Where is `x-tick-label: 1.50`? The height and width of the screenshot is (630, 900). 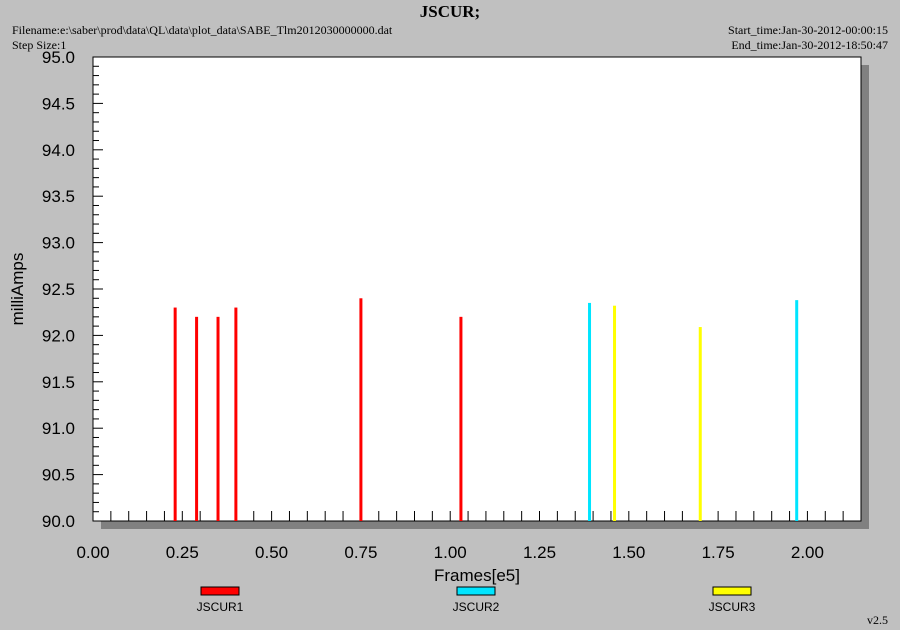 x-tick-label: 1.50 is located at coordinates (628, 552).